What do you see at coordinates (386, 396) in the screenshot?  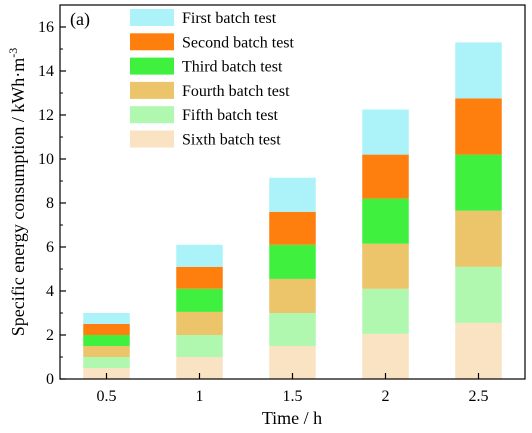 I see `x-tick-label: 2` at bounding box center [386, 396].